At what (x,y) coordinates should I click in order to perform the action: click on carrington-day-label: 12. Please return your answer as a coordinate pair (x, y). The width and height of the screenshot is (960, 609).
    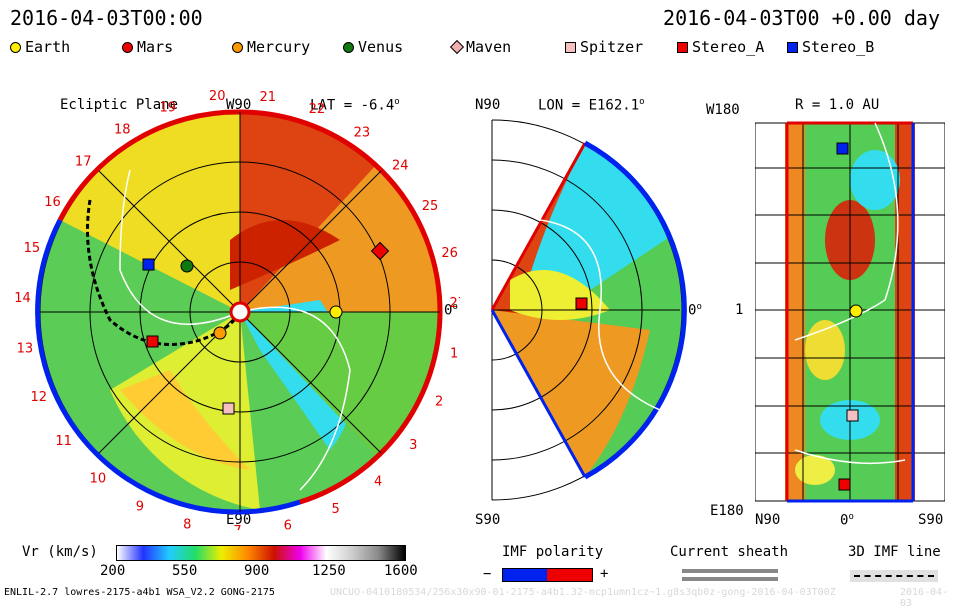
    Looking at the image, I should click on (39, 397).